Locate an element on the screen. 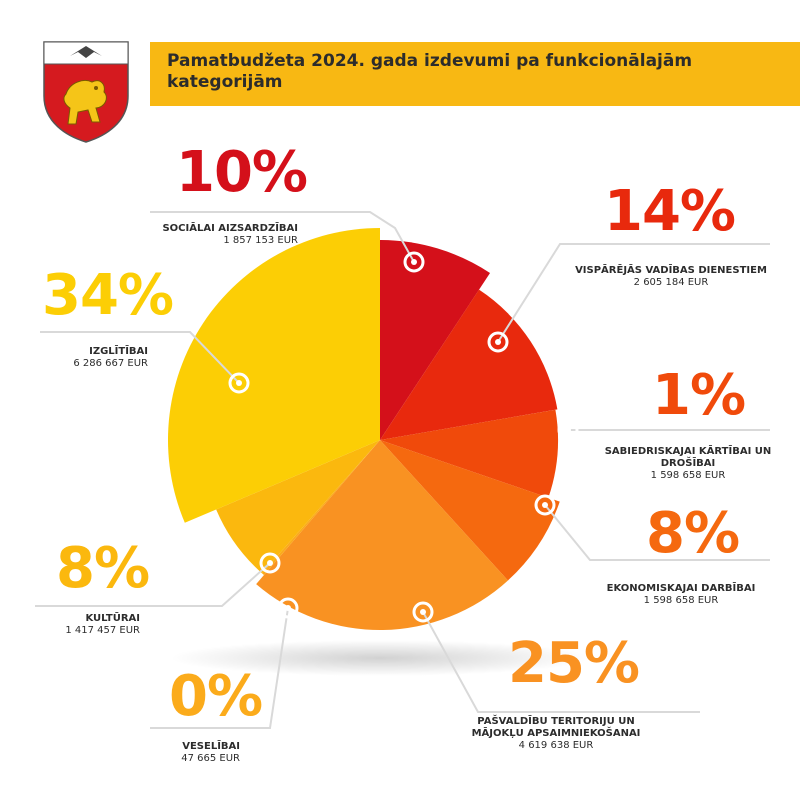 The height and width of the screenshot is (799, 800). percent-label: 1% is located at coordinates (699, 395).